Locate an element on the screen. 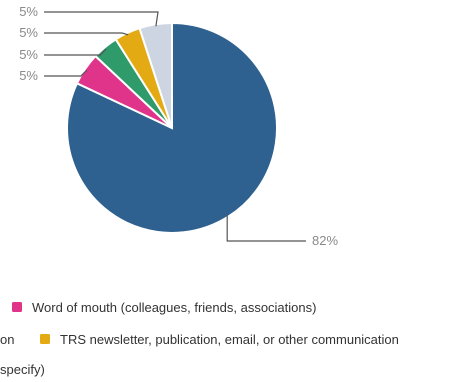 The height and width of the screenshot is (382, 470). legend-entry: specify) is located at coordinates (22, 369).